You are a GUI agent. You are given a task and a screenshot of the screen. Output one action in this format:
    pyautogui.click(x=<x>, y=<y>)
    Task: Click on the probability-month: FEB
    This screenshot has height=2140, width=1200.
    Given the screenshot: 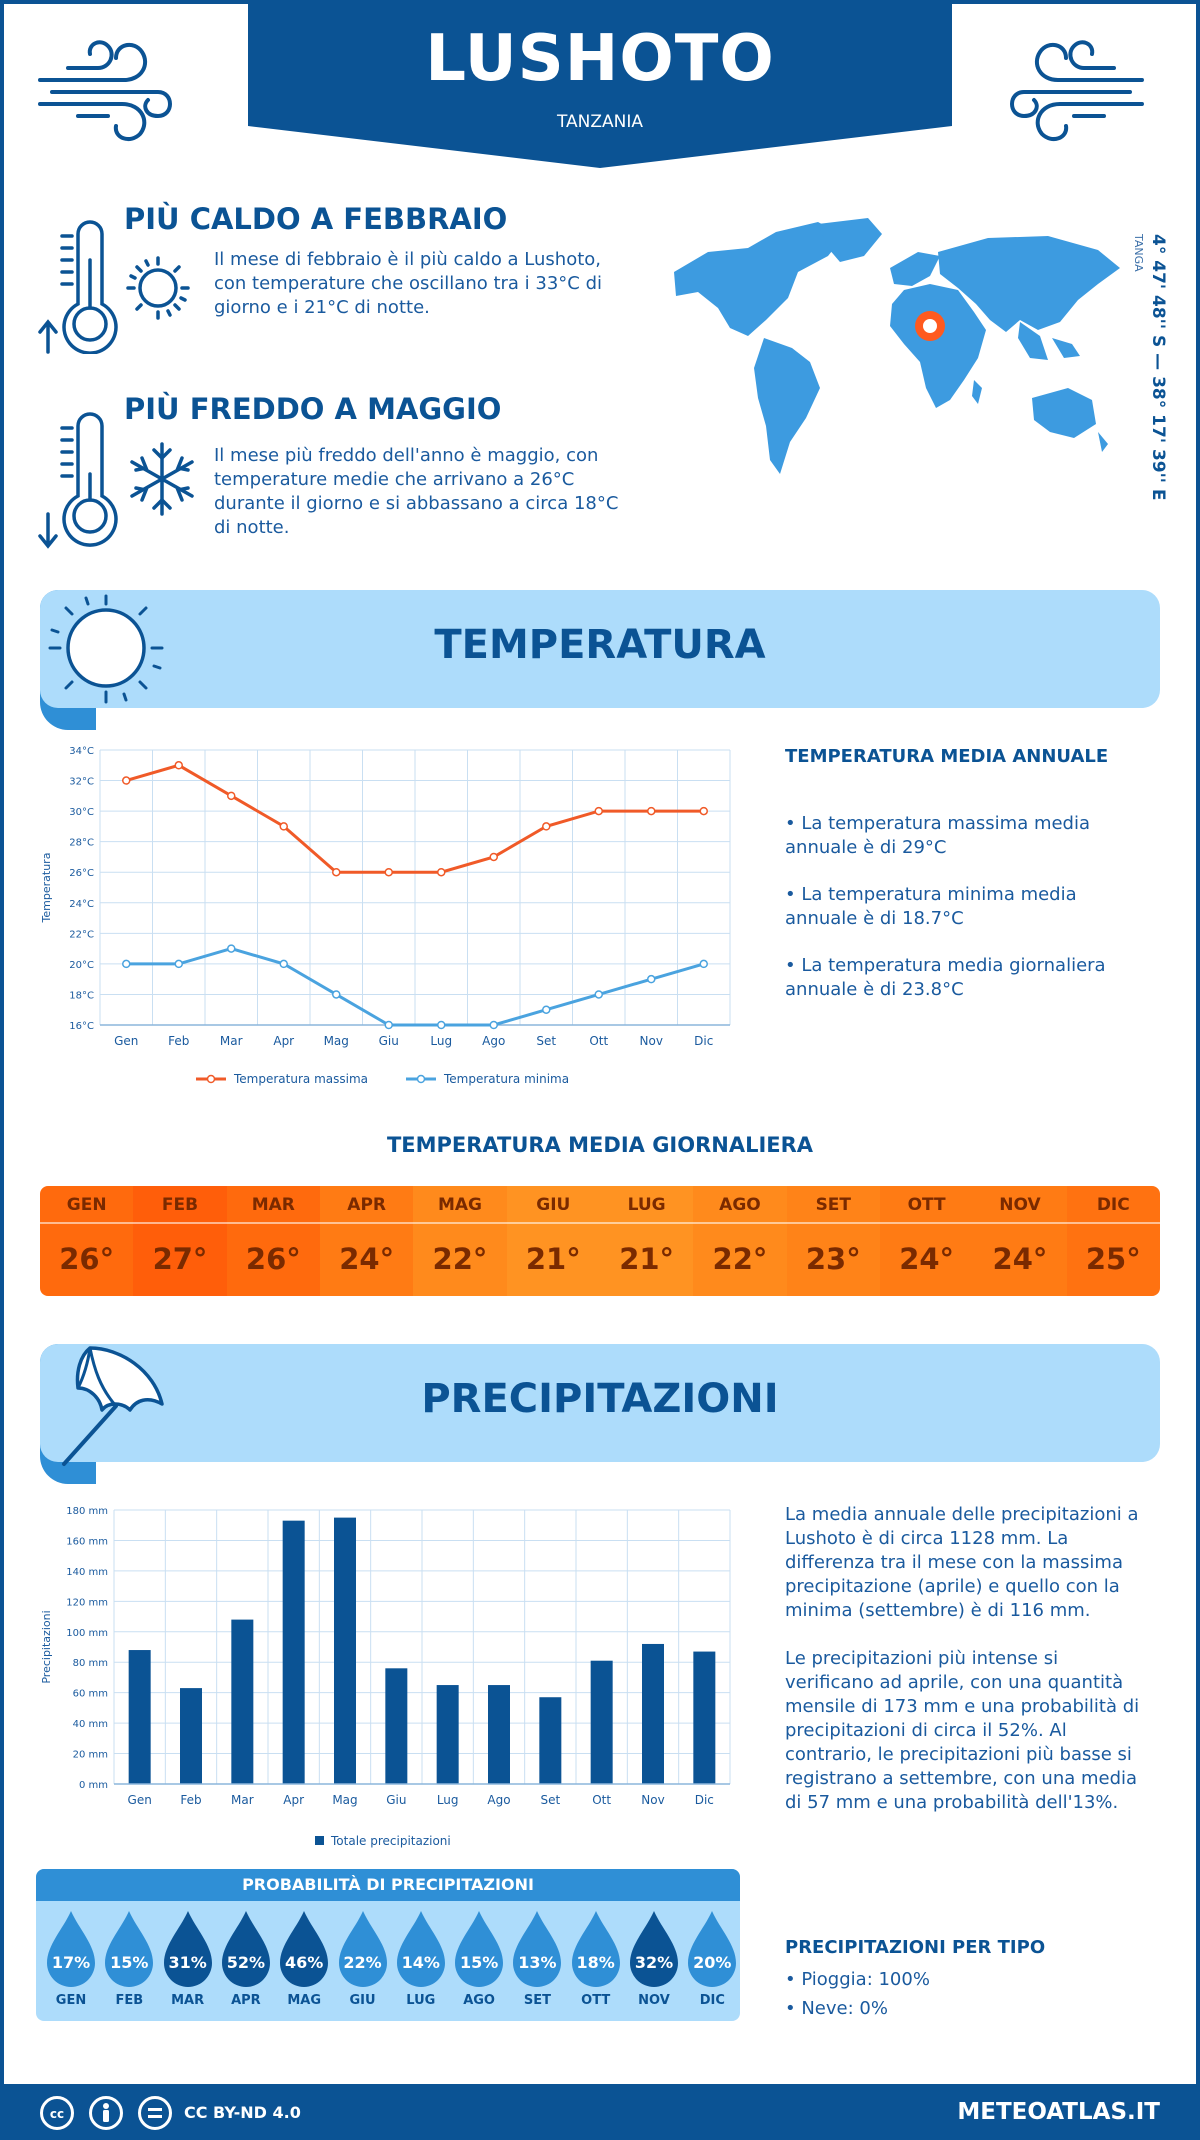 What is the action you would take?
    pyautogui.click(x=129, y=2000)
    